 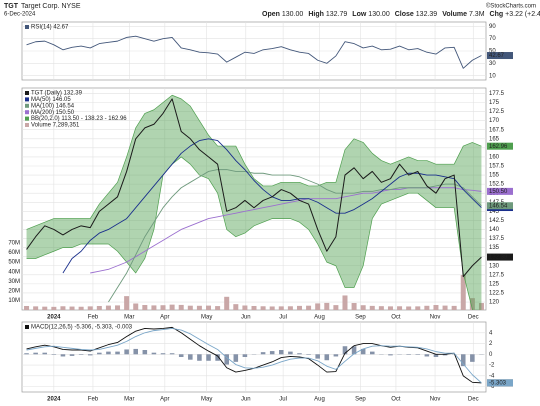 I want to click on y-tick-label: 120, so click(x=494, y=303).